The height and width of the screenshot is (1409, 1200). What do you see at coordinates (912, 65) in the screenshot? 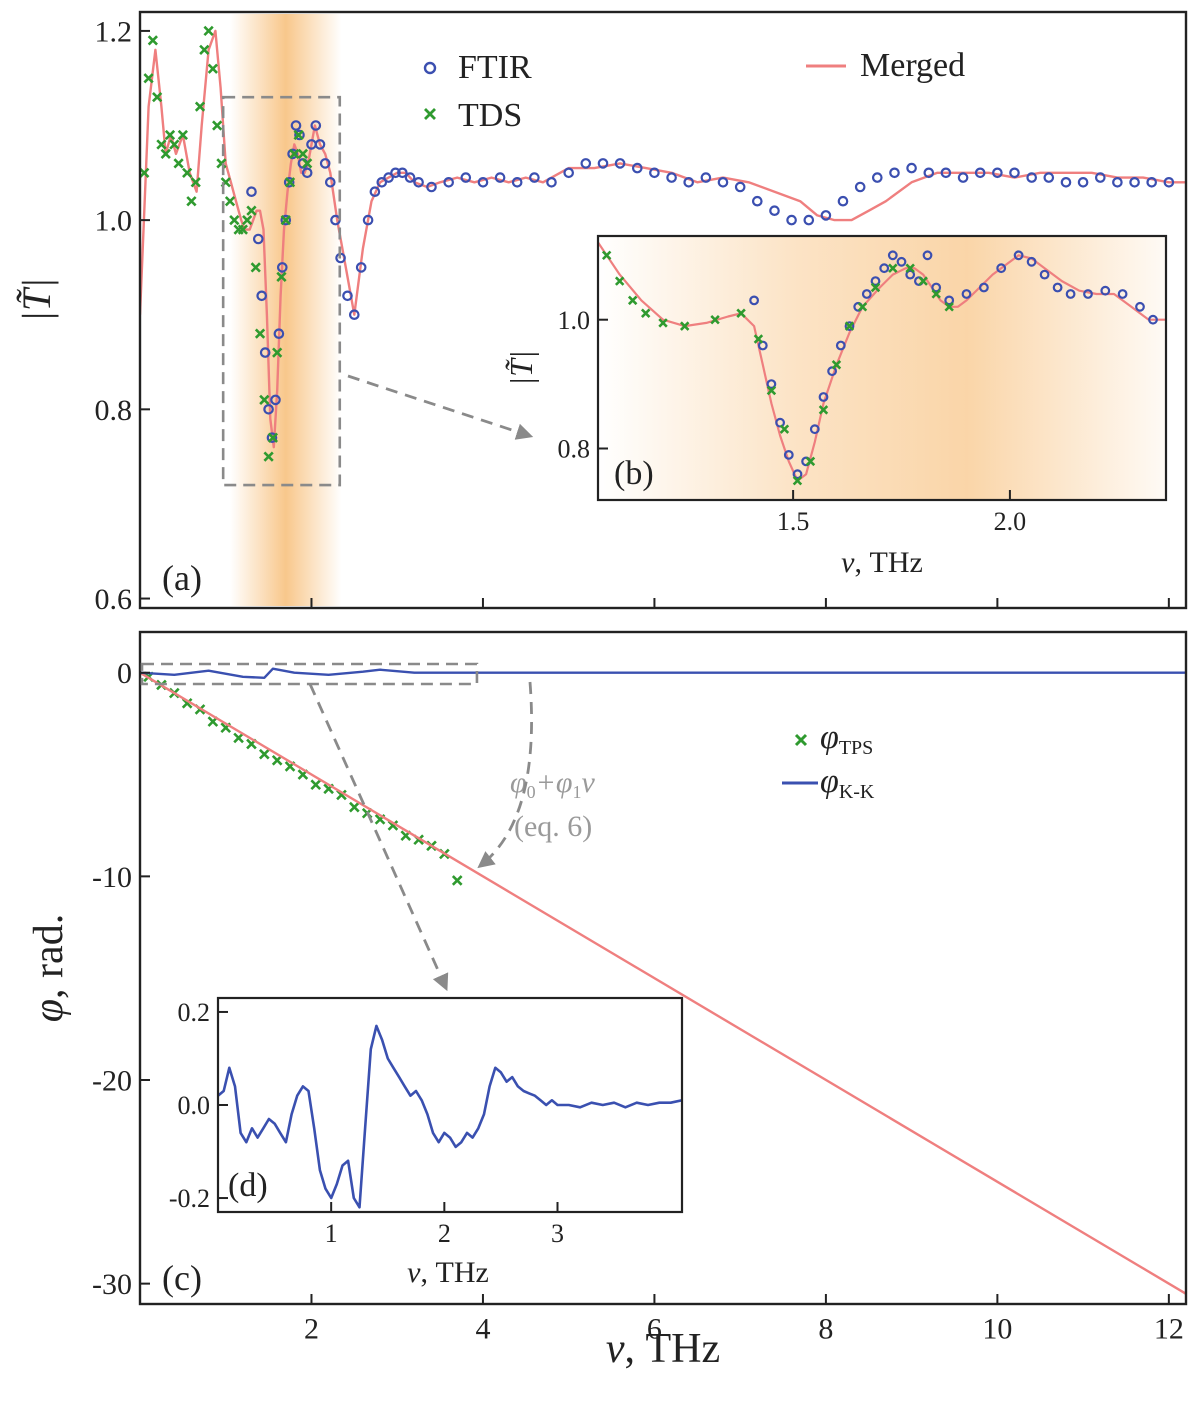
I see `legend-label: Merged` at bounding box center [912, 65].